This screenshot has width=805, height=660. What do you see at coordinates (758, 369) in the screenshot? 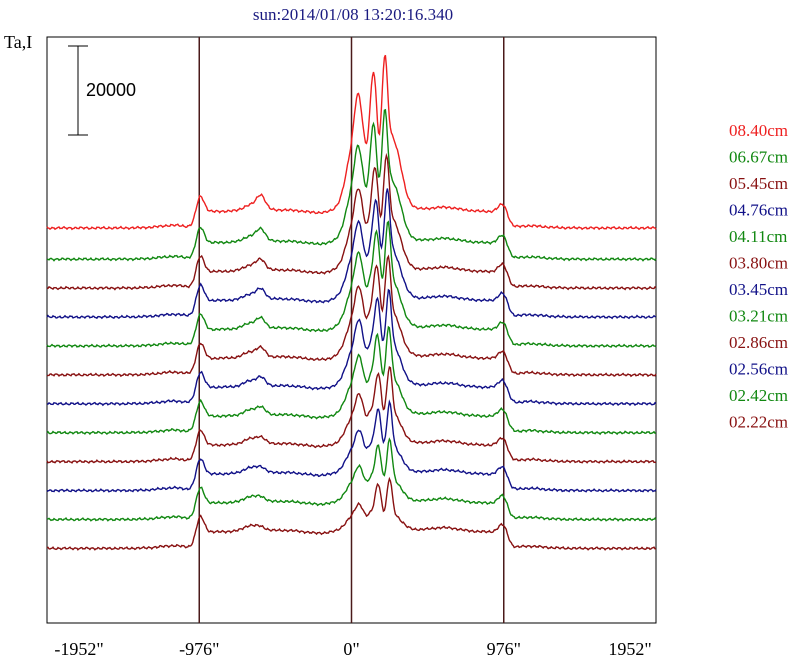
I see `legend-entry: 02.56cm` at bounding box center [758, 369].